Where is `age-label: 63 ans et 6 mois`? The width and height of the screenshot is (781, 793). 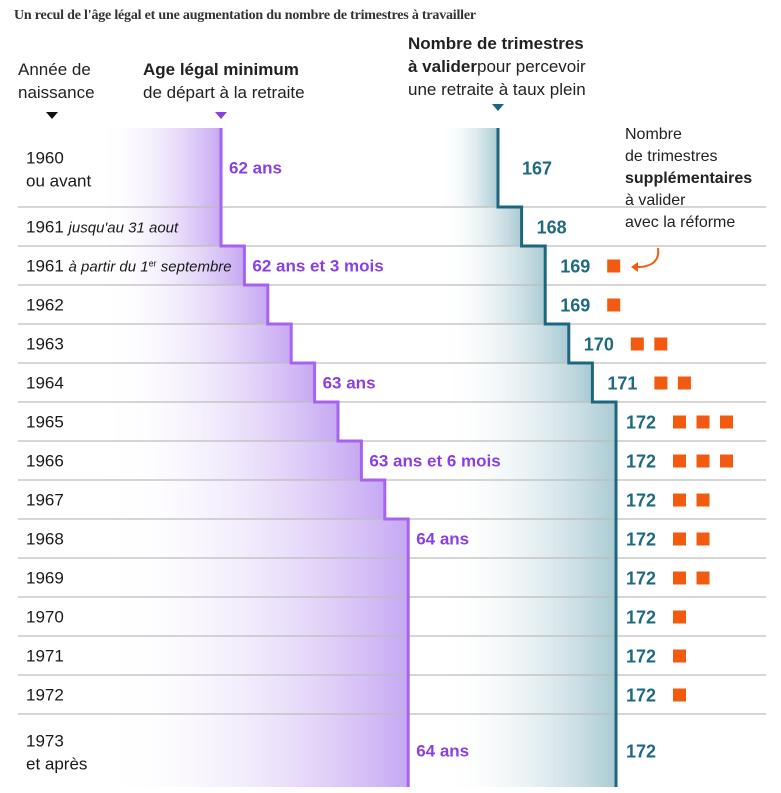
age-label: 63 ans et 6 mois is located at coordinates (434, 461).